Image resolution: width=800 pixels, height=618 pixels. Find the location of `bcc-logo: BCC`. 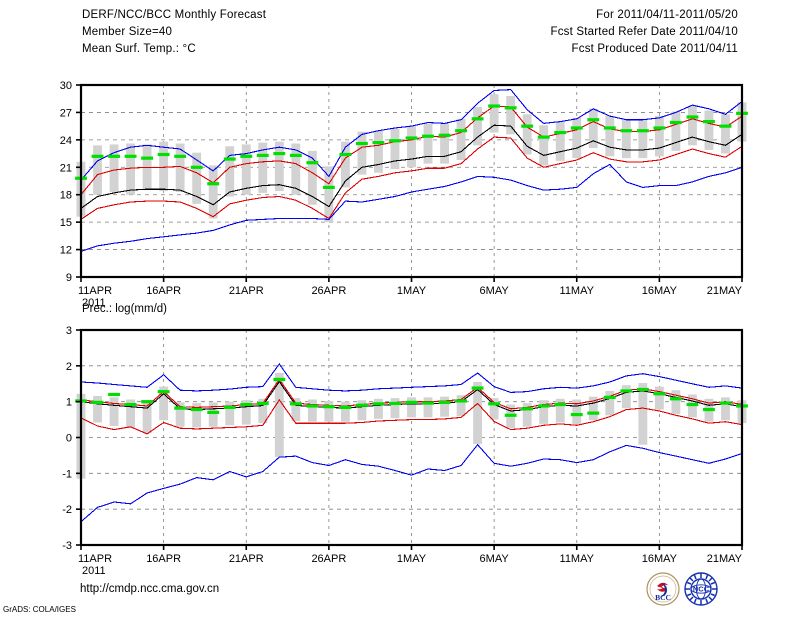

bcc-logo: BCC is located at coordinates (663, 589).